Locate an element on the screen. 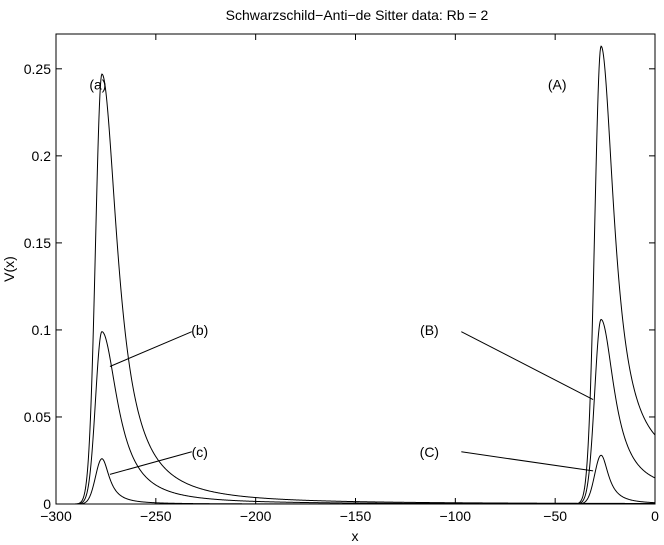 This screenshot has width=664, height=545. y-tick-label: 0.15 is located at coordinates (37, 243).